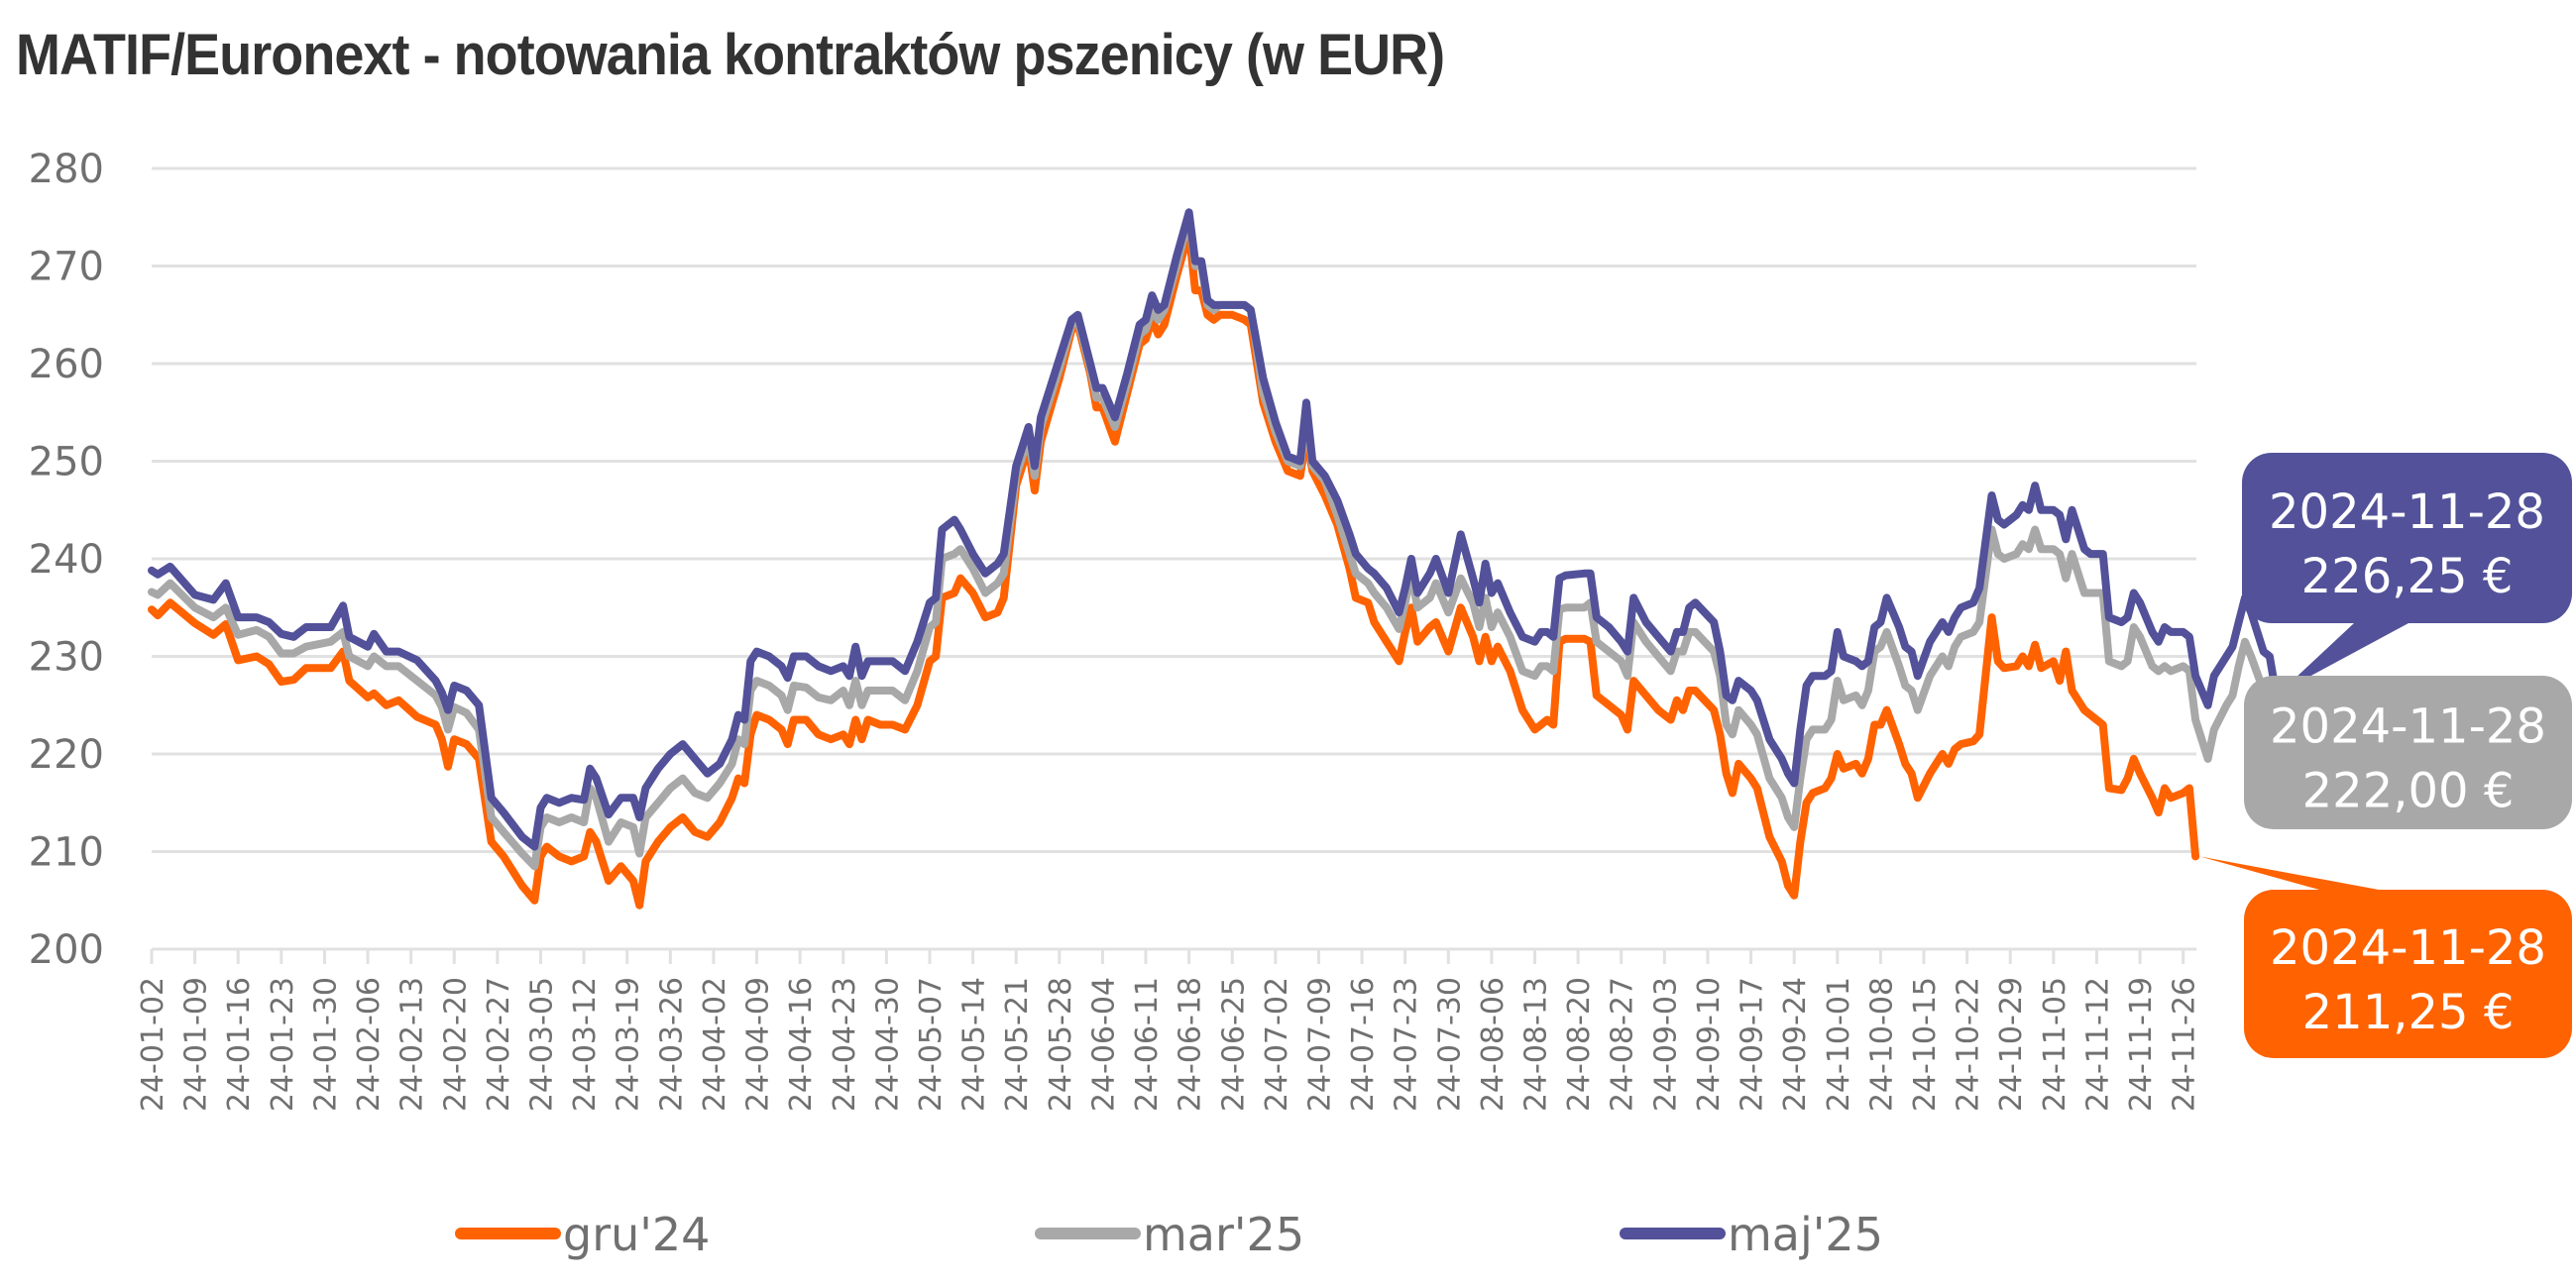 The image size is (2576, 1288). Describe the element at coordinates (66, 658) in the screenshot. I see `y-tick-label: 230` at that location.